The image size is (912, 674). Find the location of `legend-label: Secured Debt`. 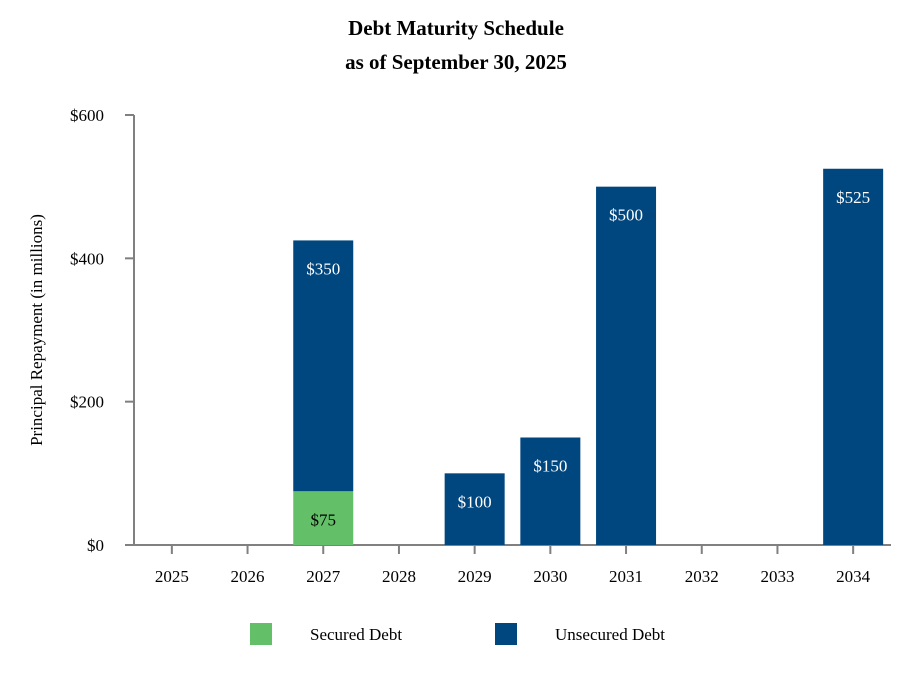

legend-label: Secured Debt is located at coordinates (356, 634).